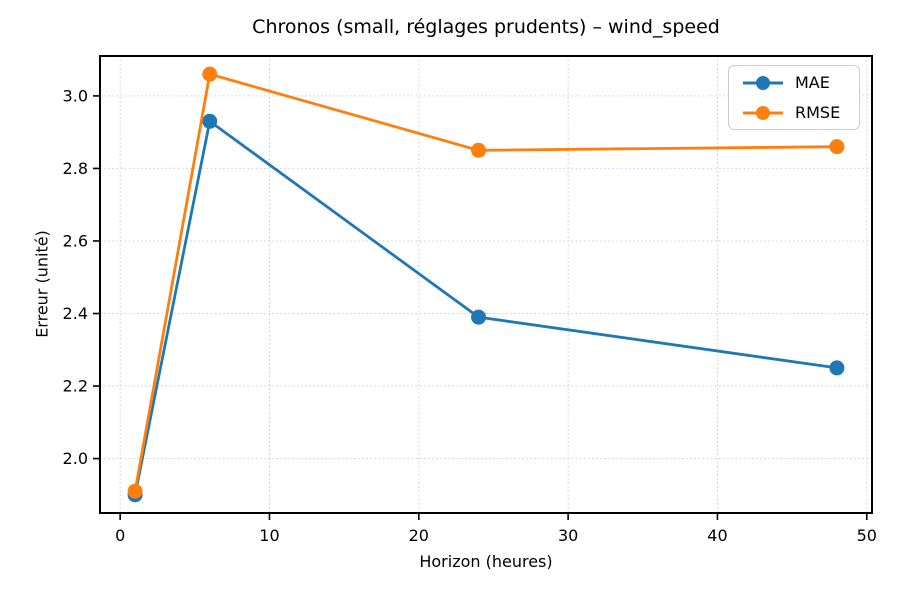  What do you see at coordinates (75, 313) in the screenshot?
I see `y-tick-label: 2.4` at bounding box center [75, 313].